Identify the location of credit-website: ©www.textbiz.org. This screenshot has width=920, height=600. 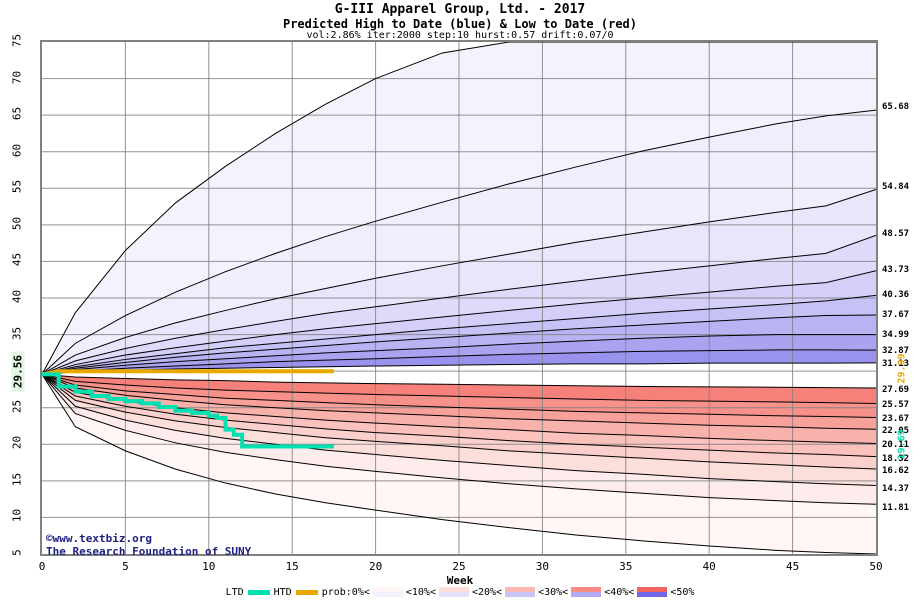
(99, 538).